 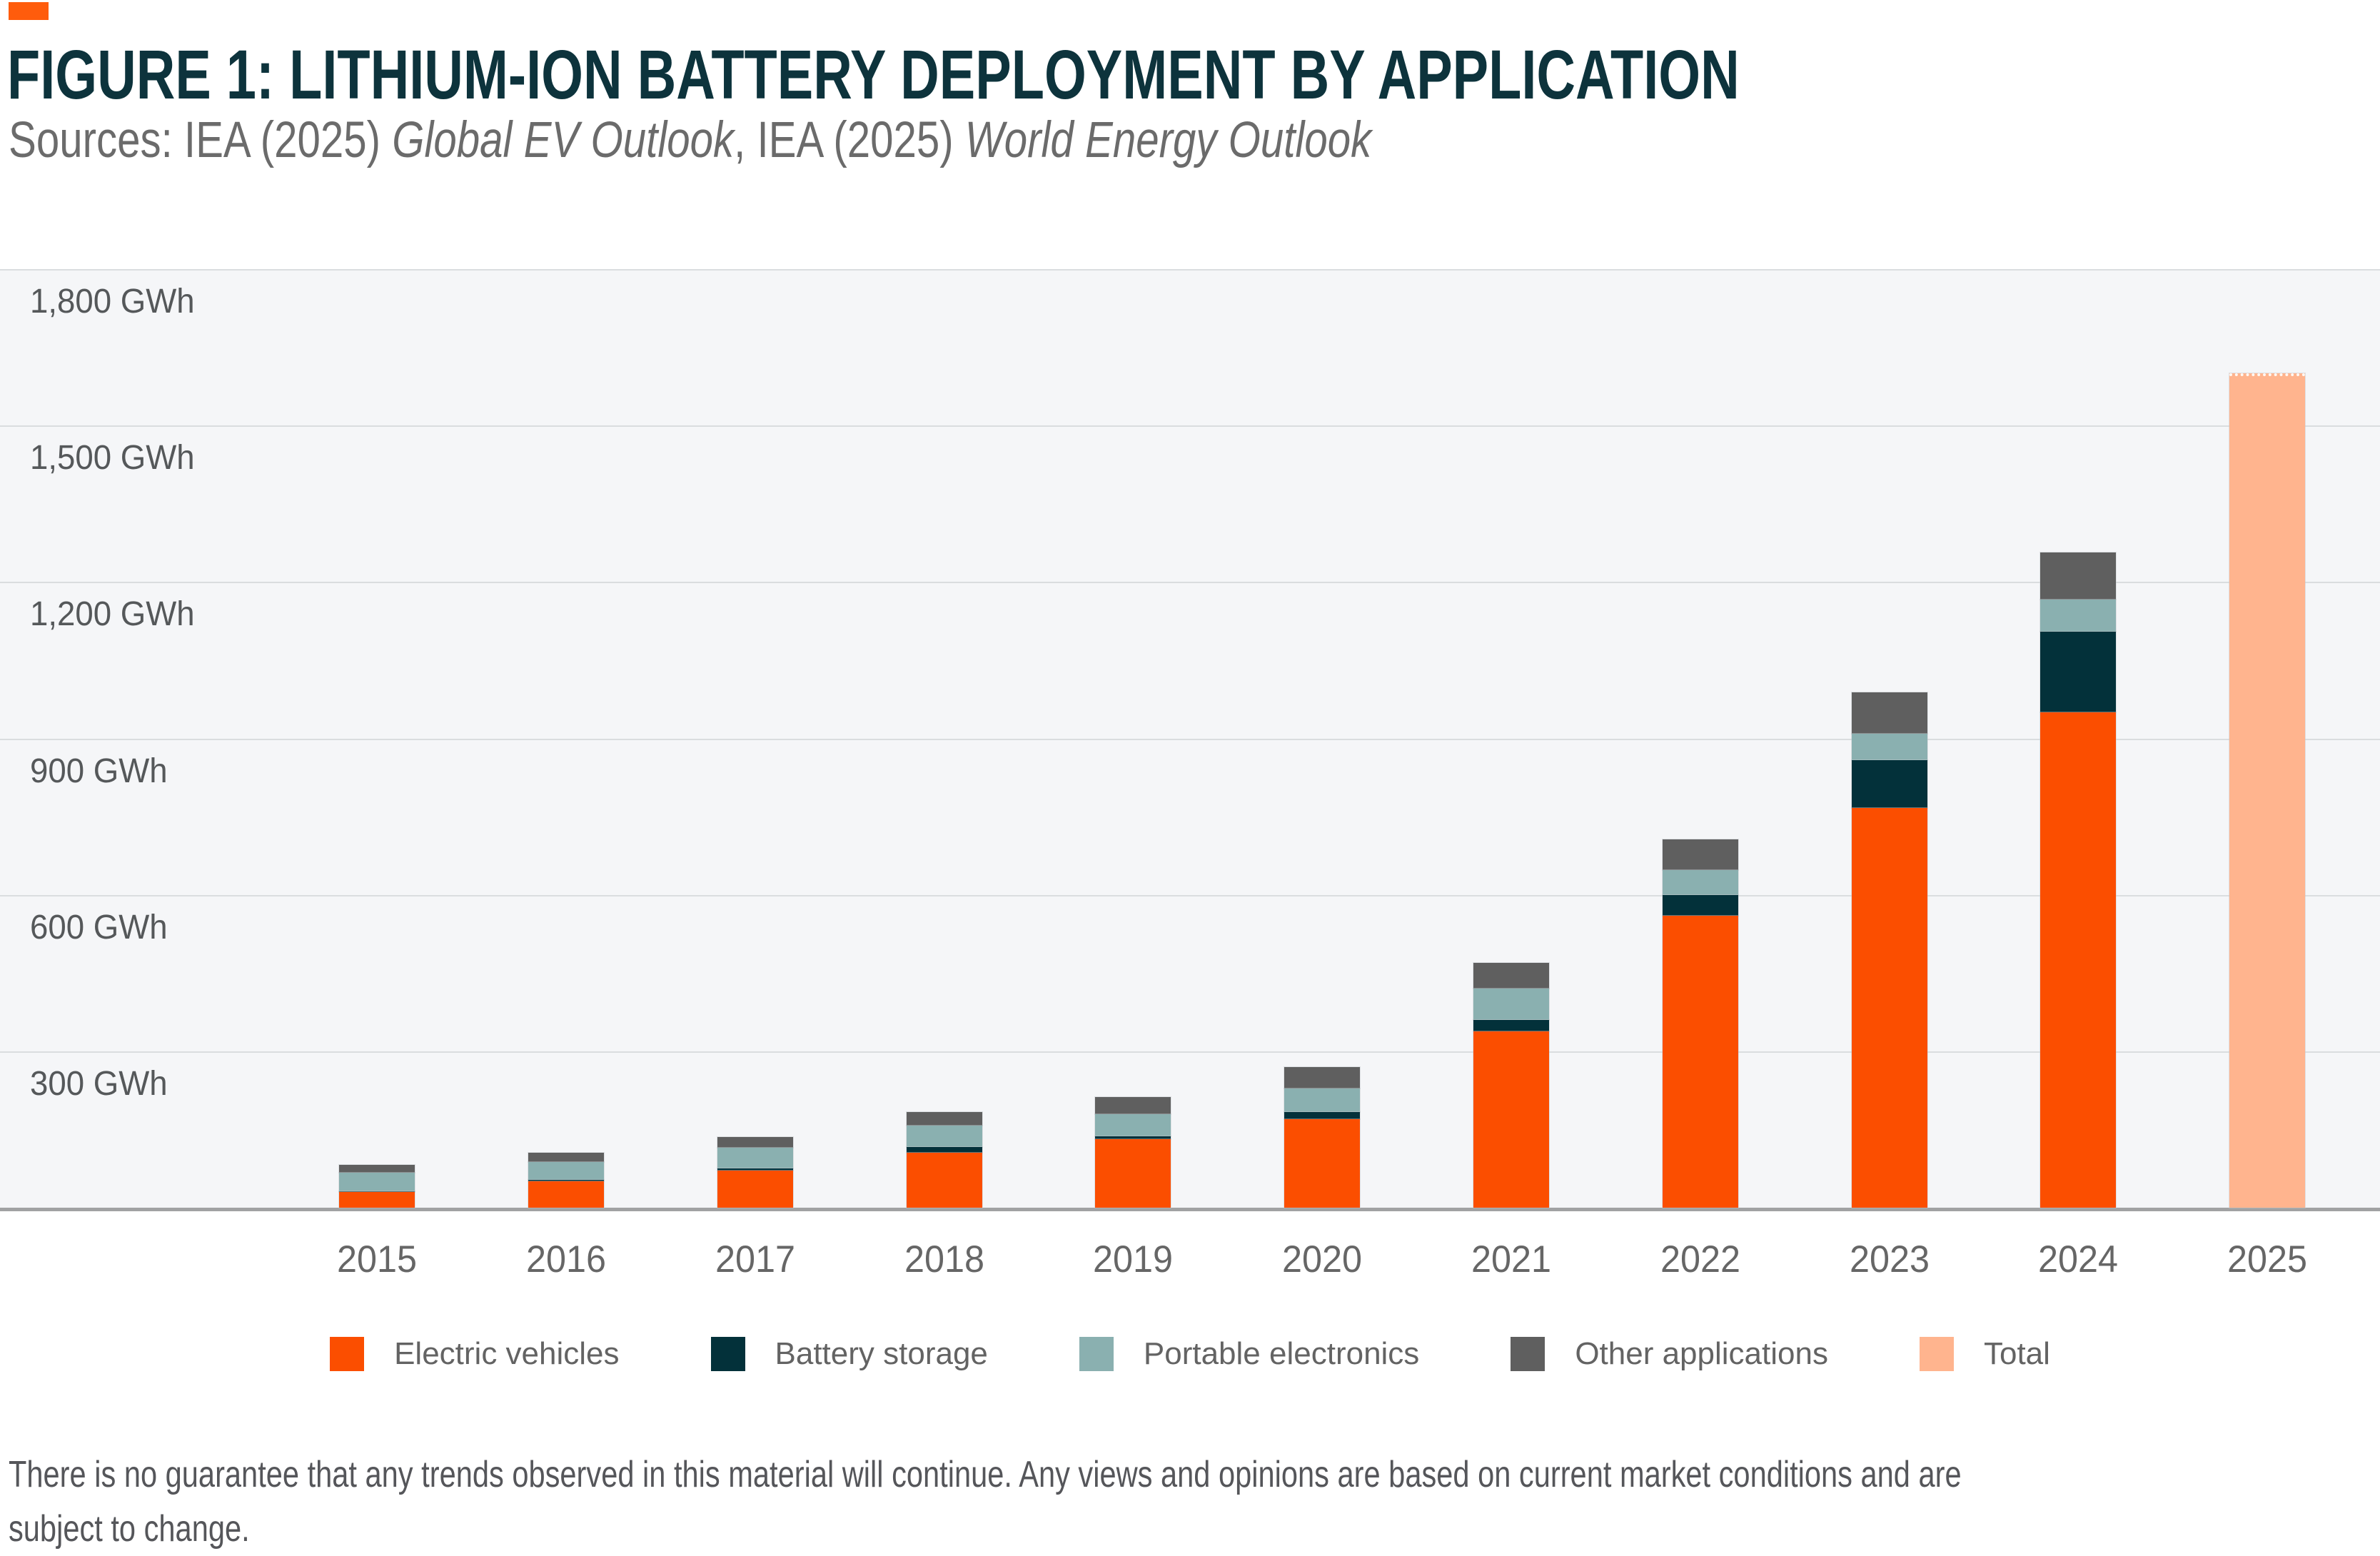 I want to click on bar-2018, so click(x=944, y=1160).